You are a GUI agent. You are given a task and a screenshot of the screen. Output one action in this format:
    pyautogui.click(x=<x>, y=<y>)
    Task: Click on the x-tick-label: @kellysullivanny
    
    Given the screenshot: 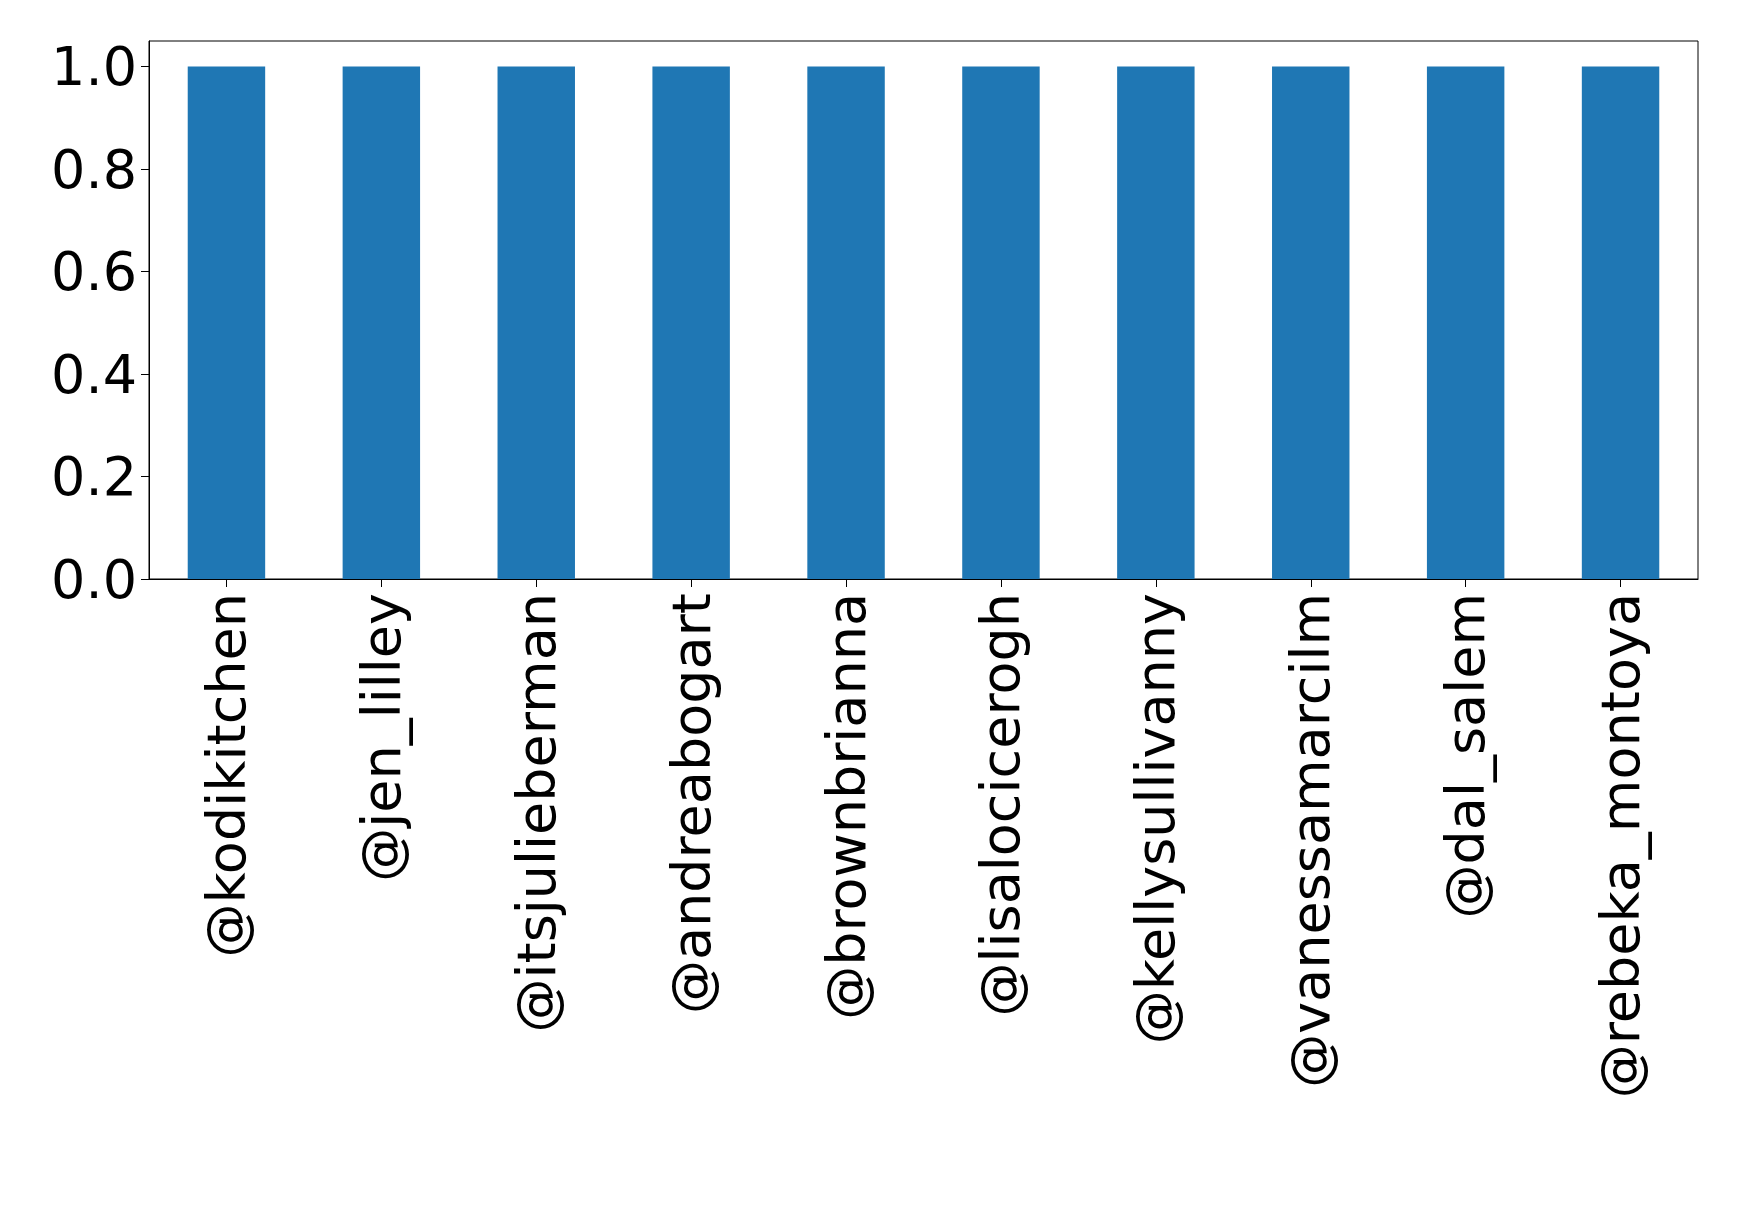 What is the action you would take?
    pyautogui.click(x=1156, y=819)
    